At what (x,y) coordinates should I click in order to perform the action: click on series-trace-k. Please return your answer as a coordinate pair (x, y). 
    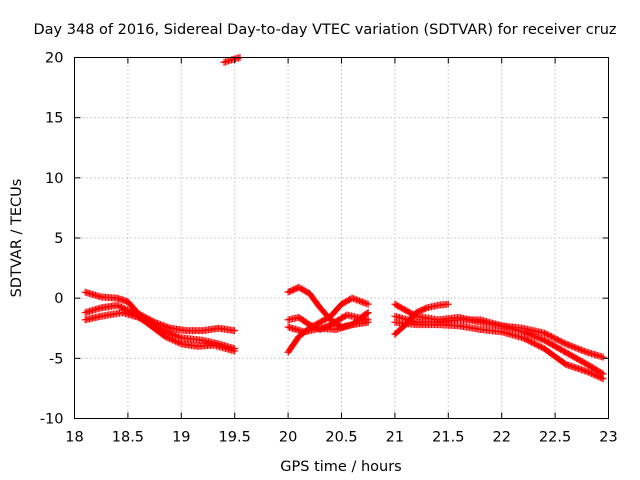
    Looking at the image, I should click on (499, 345).